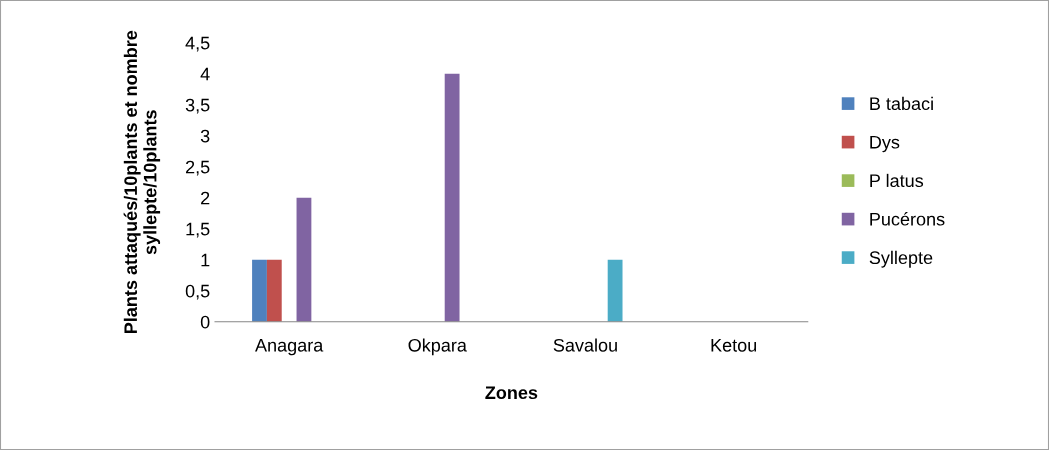 Image resolution: width=1049 pixels, height=450 pixels. Describe the element at coordinates (885, 144) in the screenshot. I see `legend-label: Dys` at that location.